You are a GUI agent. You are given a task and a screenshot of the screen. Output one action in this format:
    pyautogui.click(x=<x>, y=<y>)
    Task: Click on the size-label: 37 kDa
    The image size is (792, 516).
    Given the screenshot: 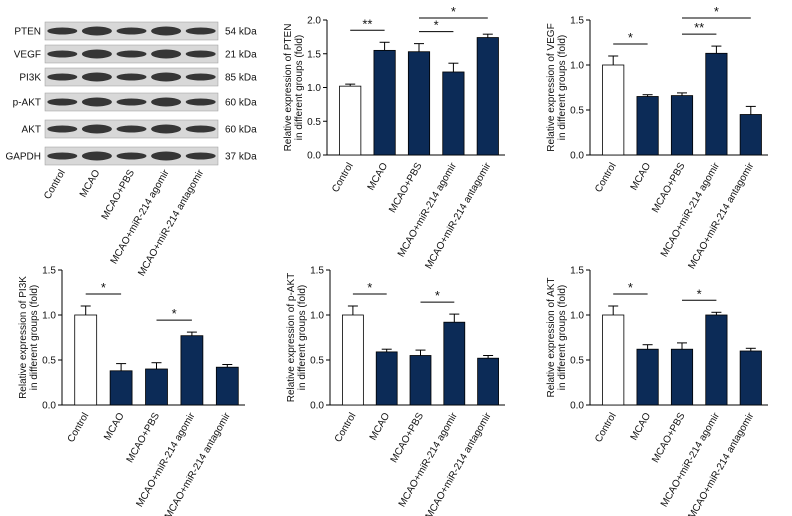 What is the action you would take?
    pyautogui.click(x=241, y=157)
    